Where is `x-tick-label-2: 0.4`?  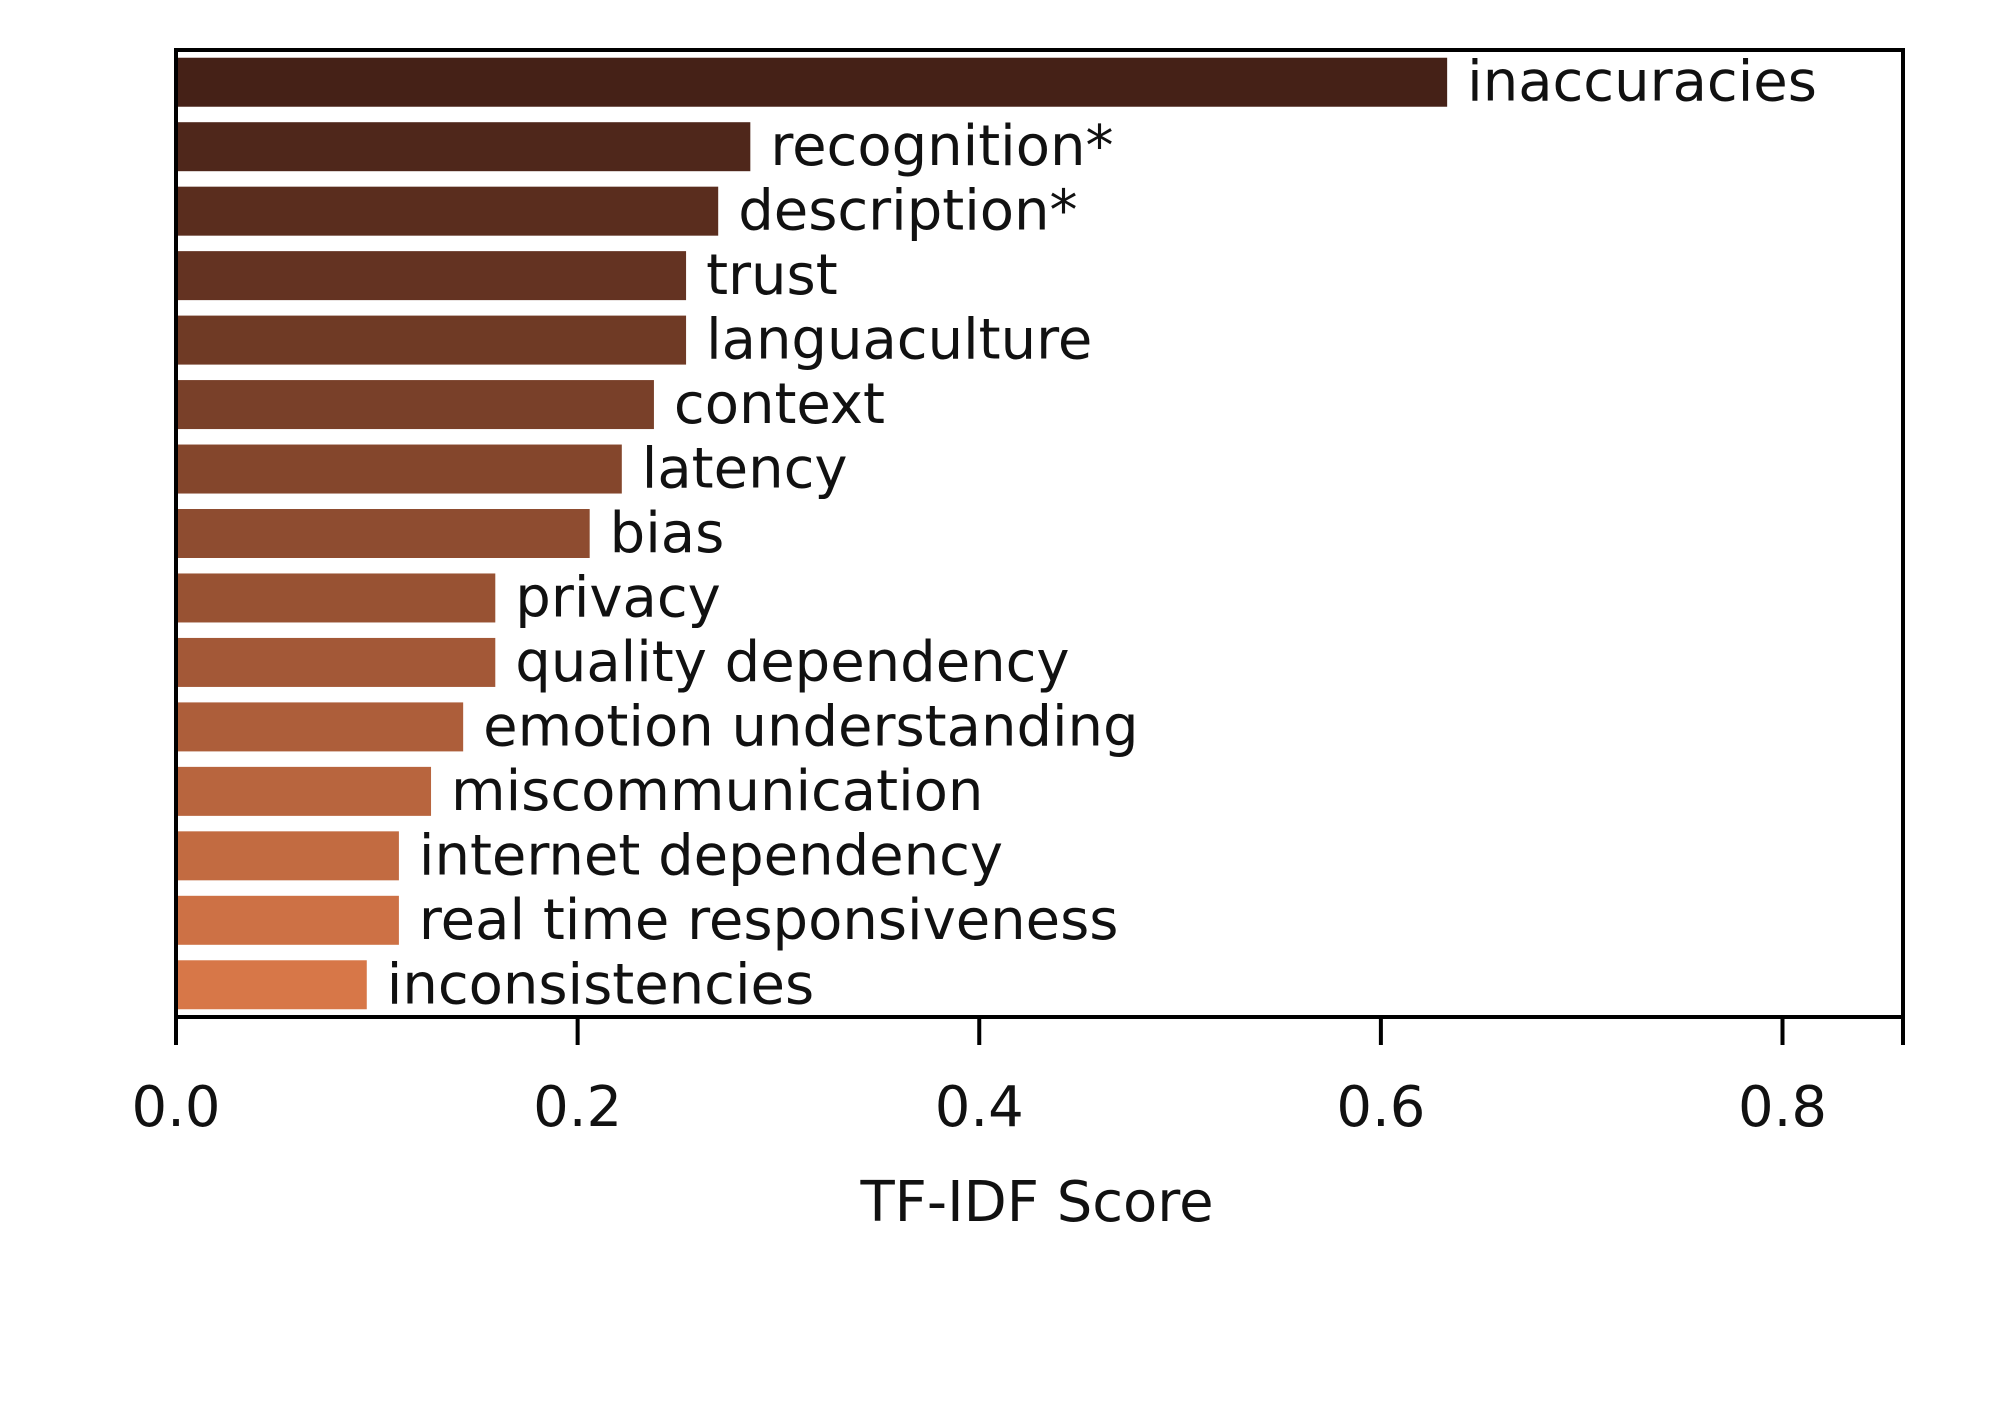
x-tick-label-2: 0.4 is located at coordinates (979, 1107).